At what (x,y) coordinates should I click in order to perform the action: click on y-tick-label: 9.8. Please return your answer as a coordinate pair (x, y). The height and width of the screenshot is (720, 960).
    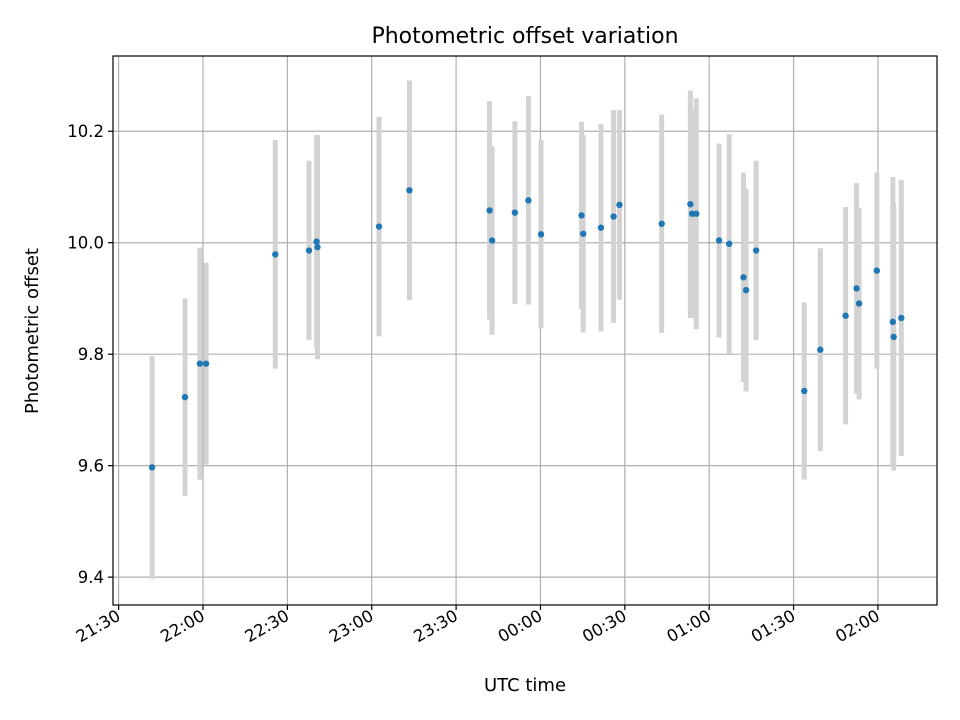
    Looking at the image, I should click on (91, 354).